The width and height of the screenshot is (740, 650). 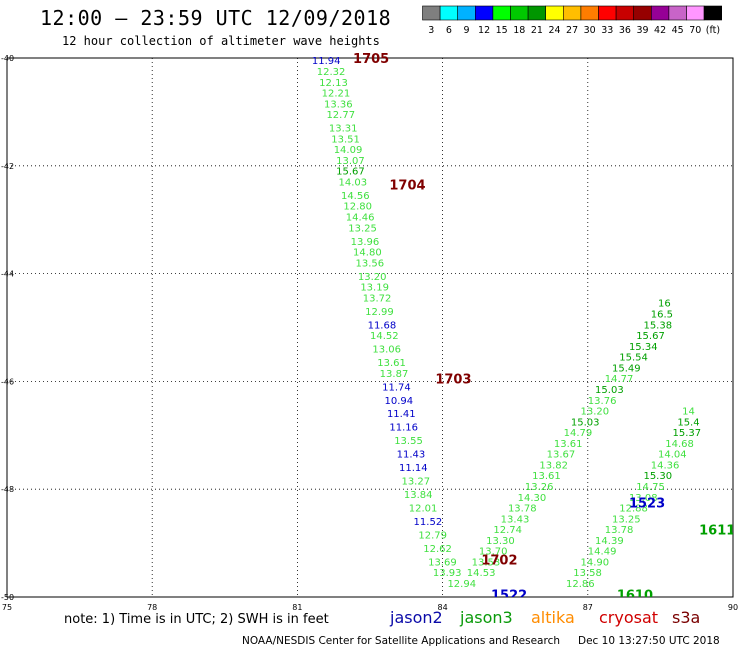 What do you see at coordinates (343, 129) in the screenshot?
I see `swh-value-label: 13.31` at bounding box center [343, 129].